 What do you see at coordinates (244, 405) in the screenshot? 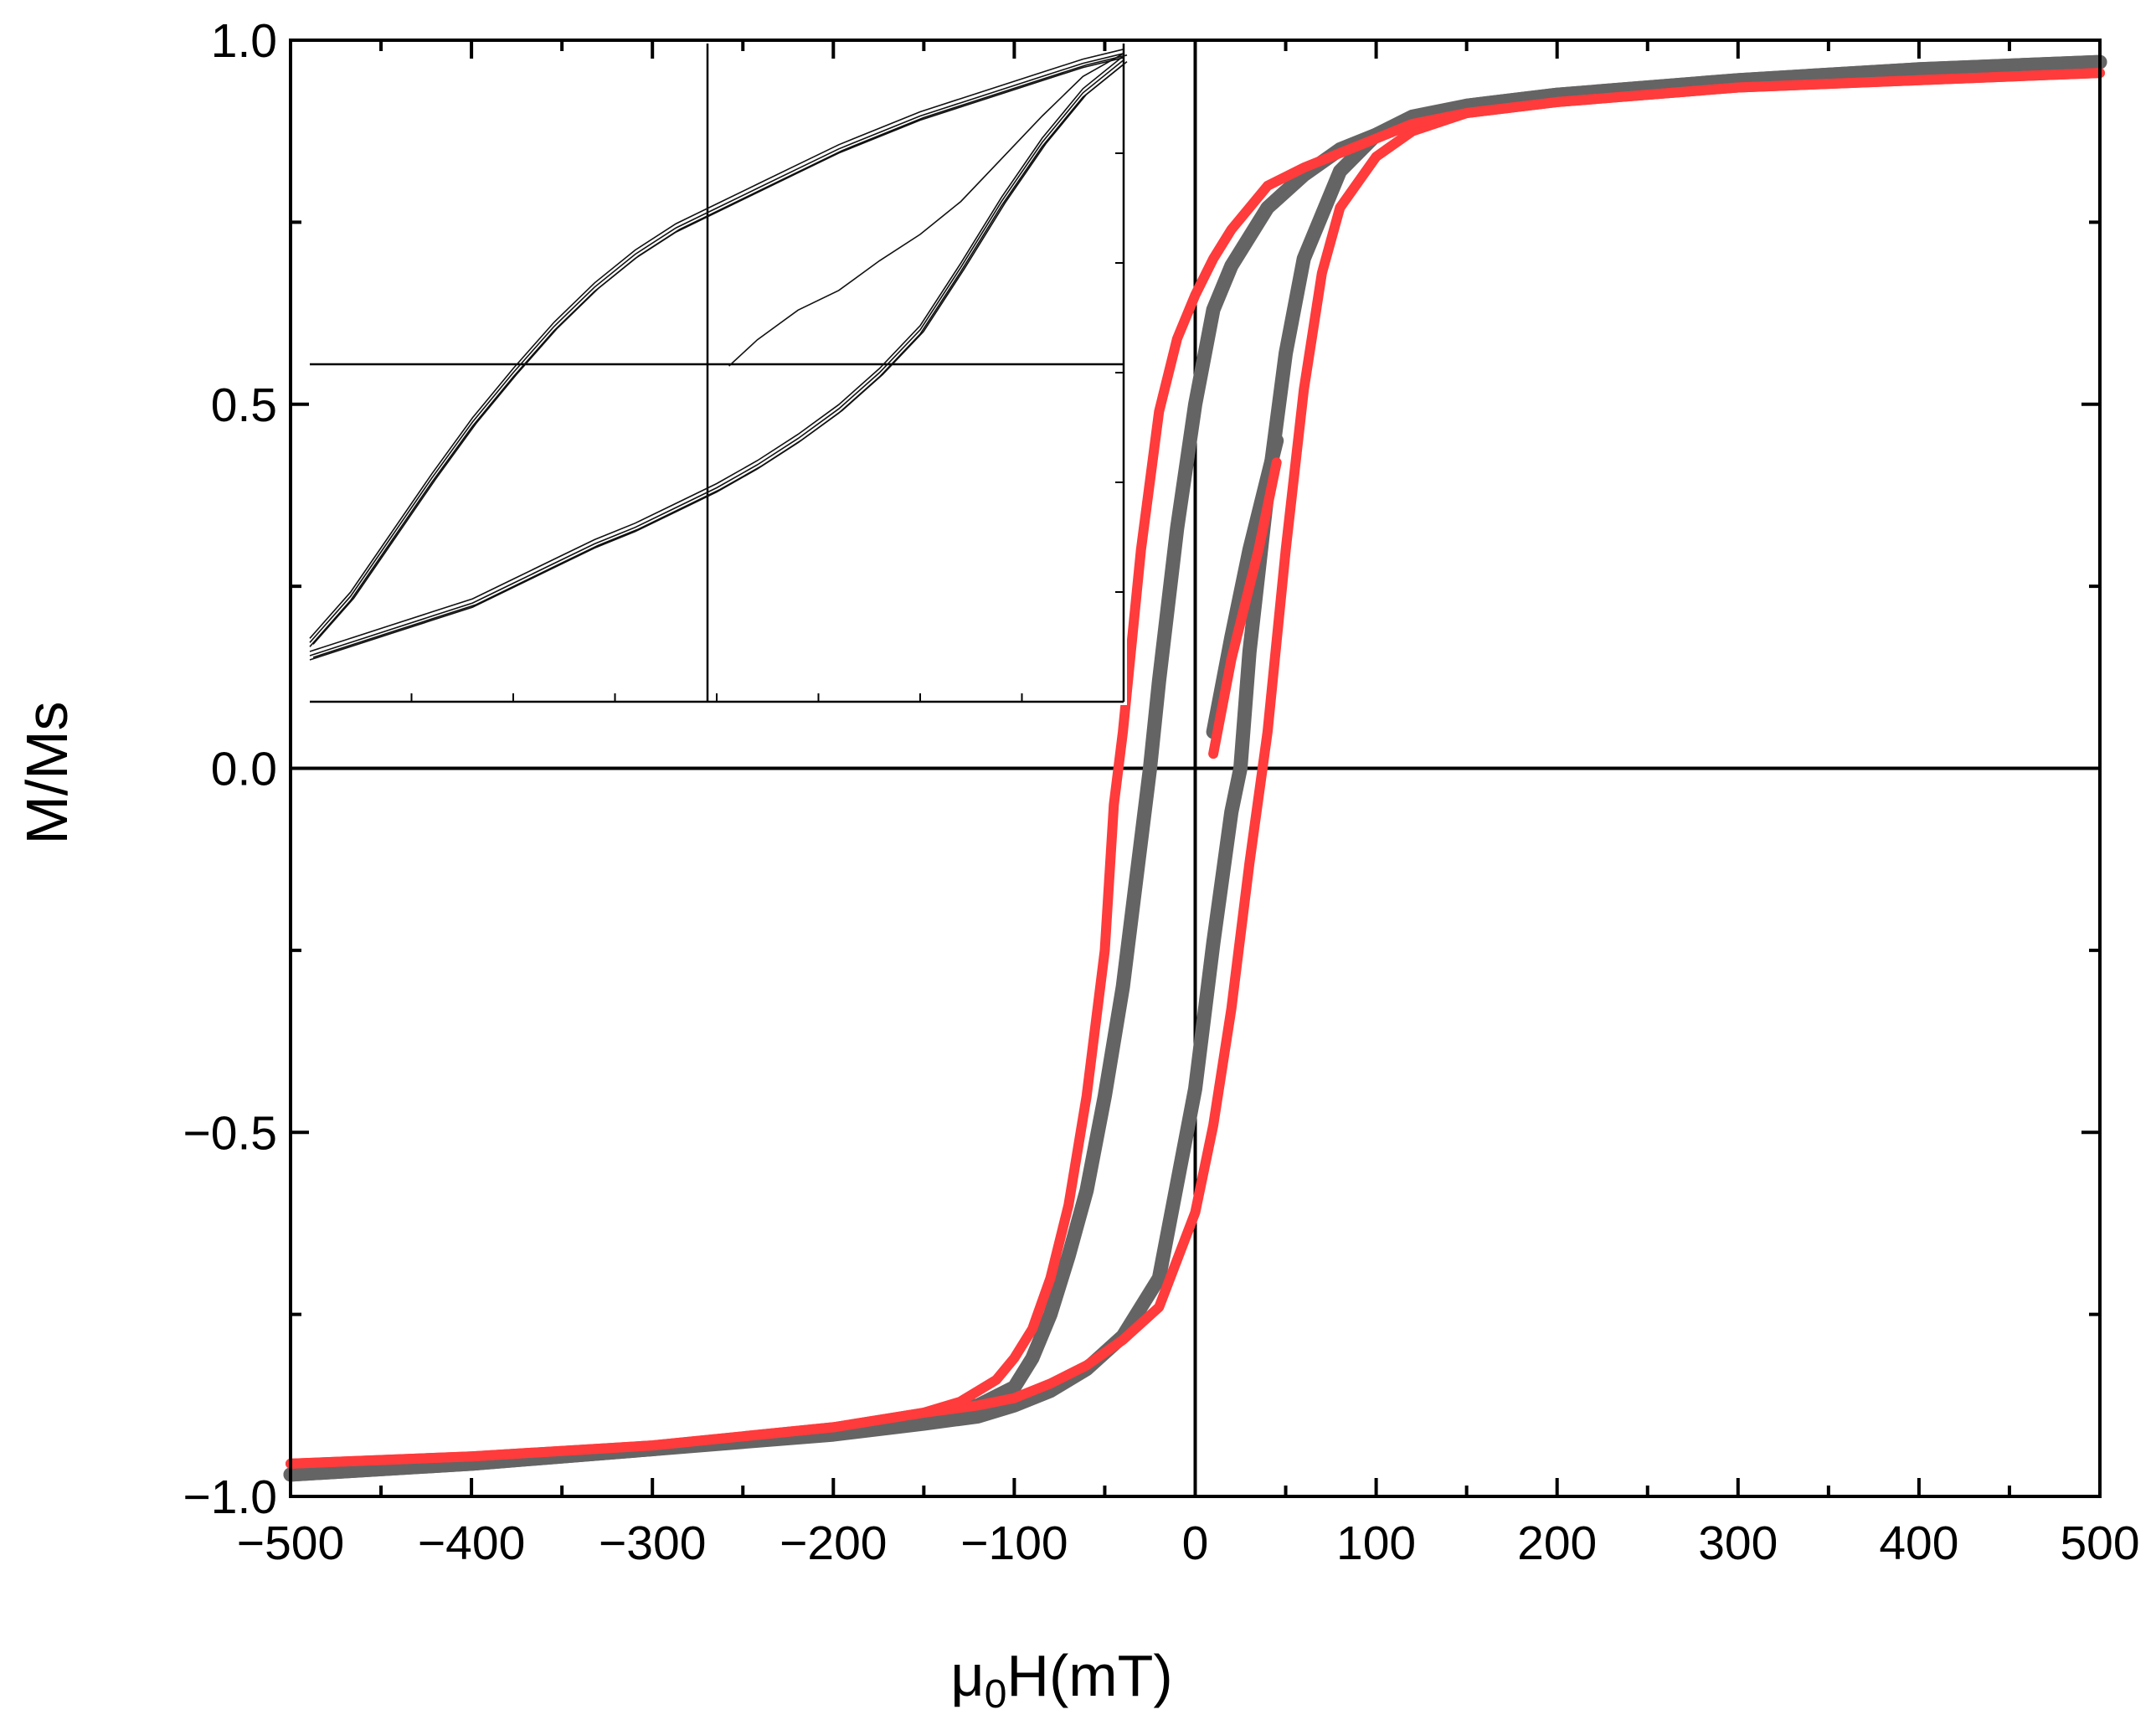
I see `y-tick-label: 0.5` at bounding box center [244, 405].